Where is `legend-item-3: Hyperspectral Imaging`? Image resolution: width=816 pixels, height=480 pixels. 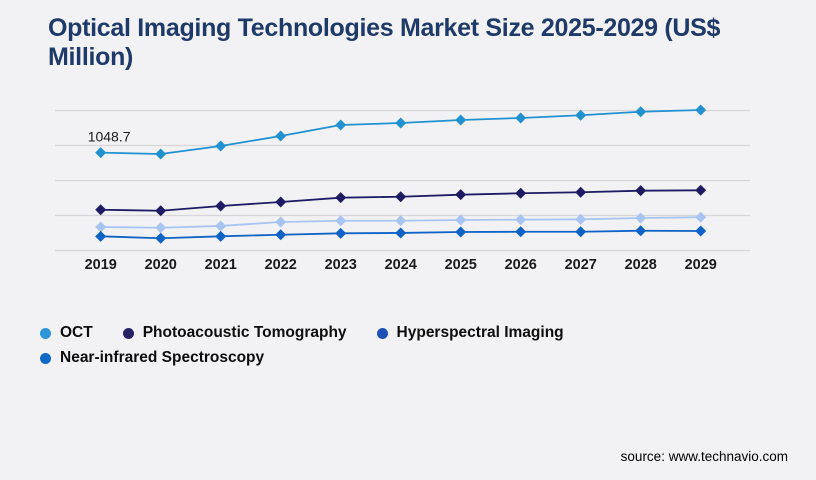
legend-item-3: Hyperspectral Imaging is located at coordinates (470, 333).